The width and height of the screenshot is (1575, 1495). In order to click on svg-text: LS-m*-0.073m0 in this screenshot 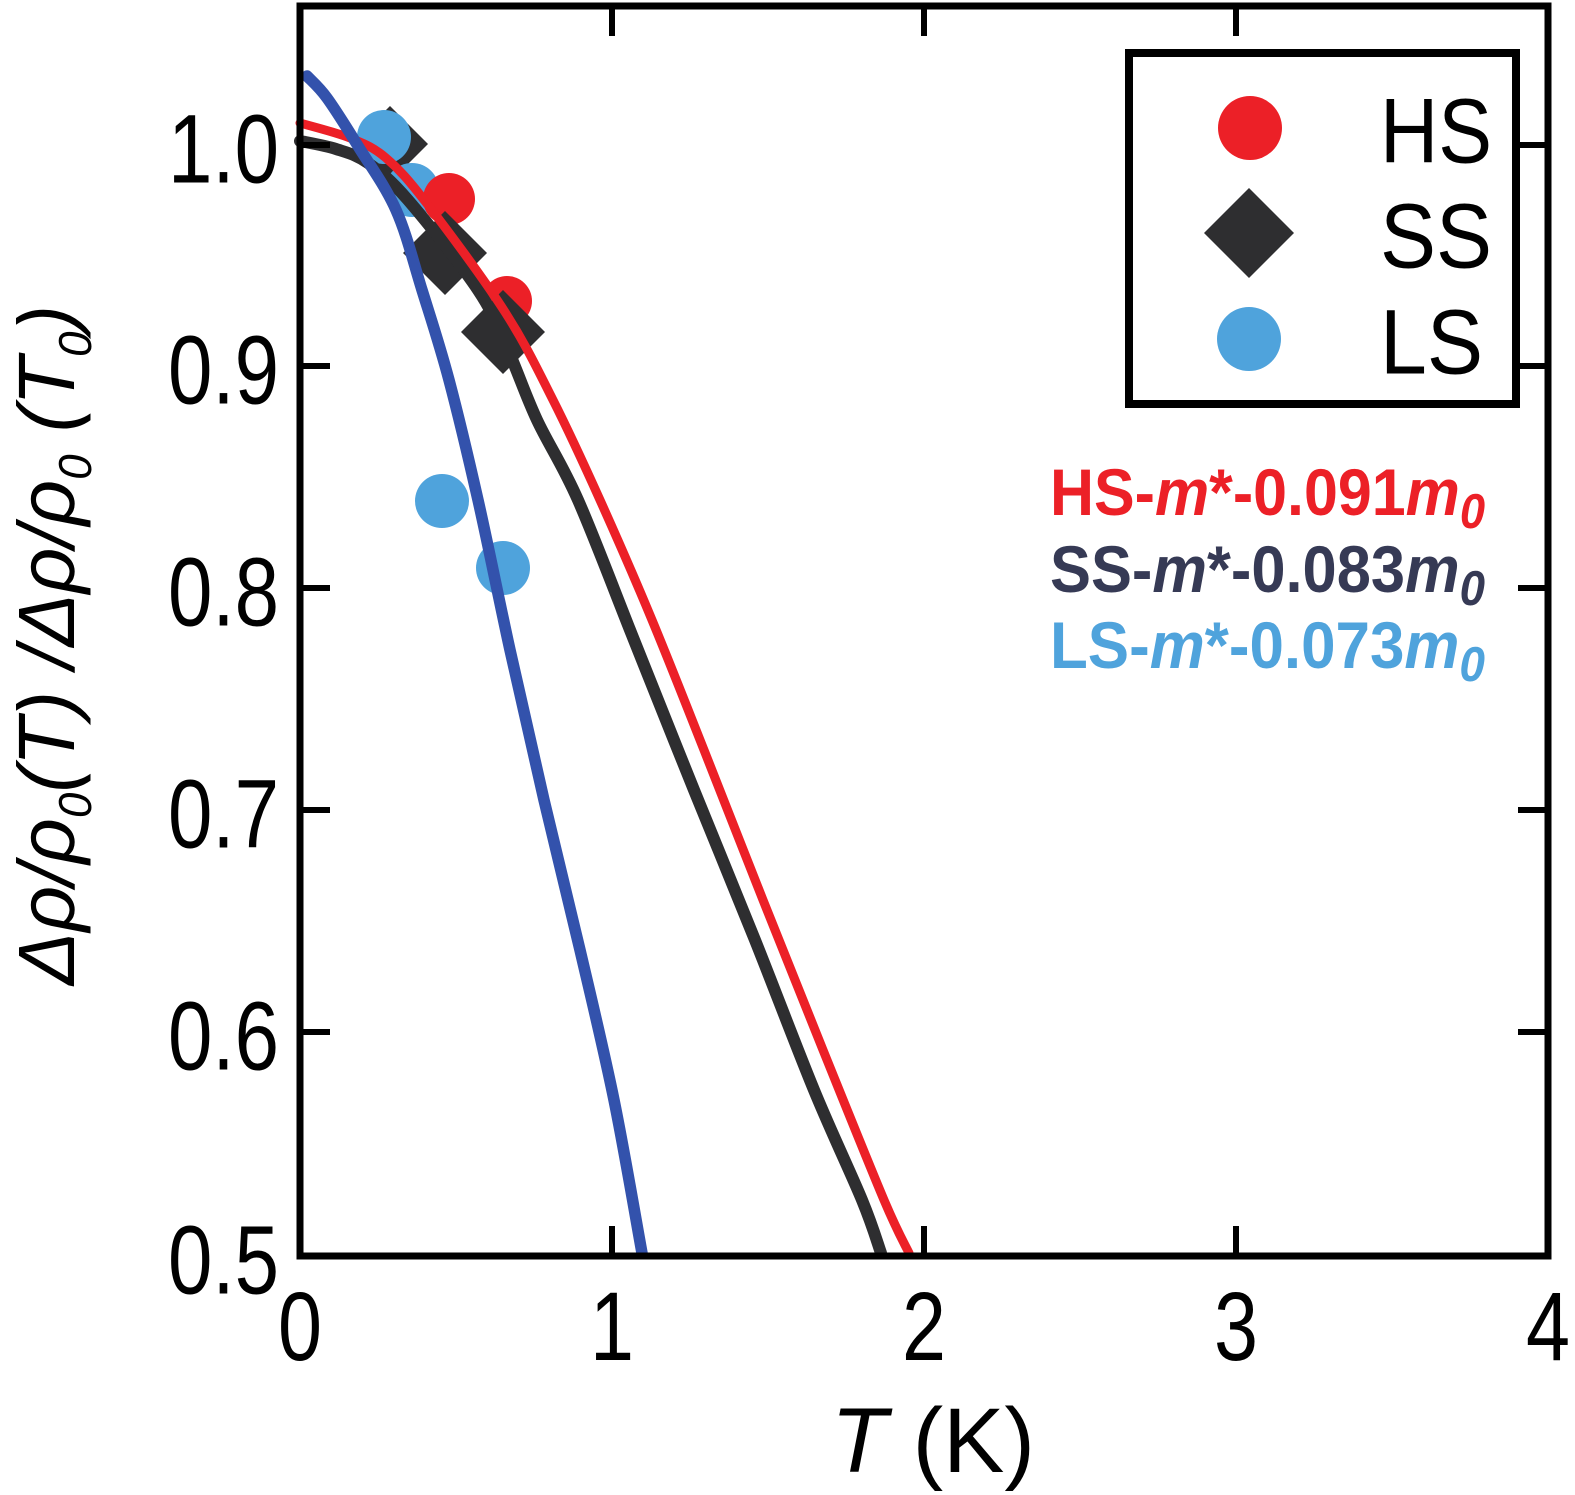, I will do `click(1267, 650)`.